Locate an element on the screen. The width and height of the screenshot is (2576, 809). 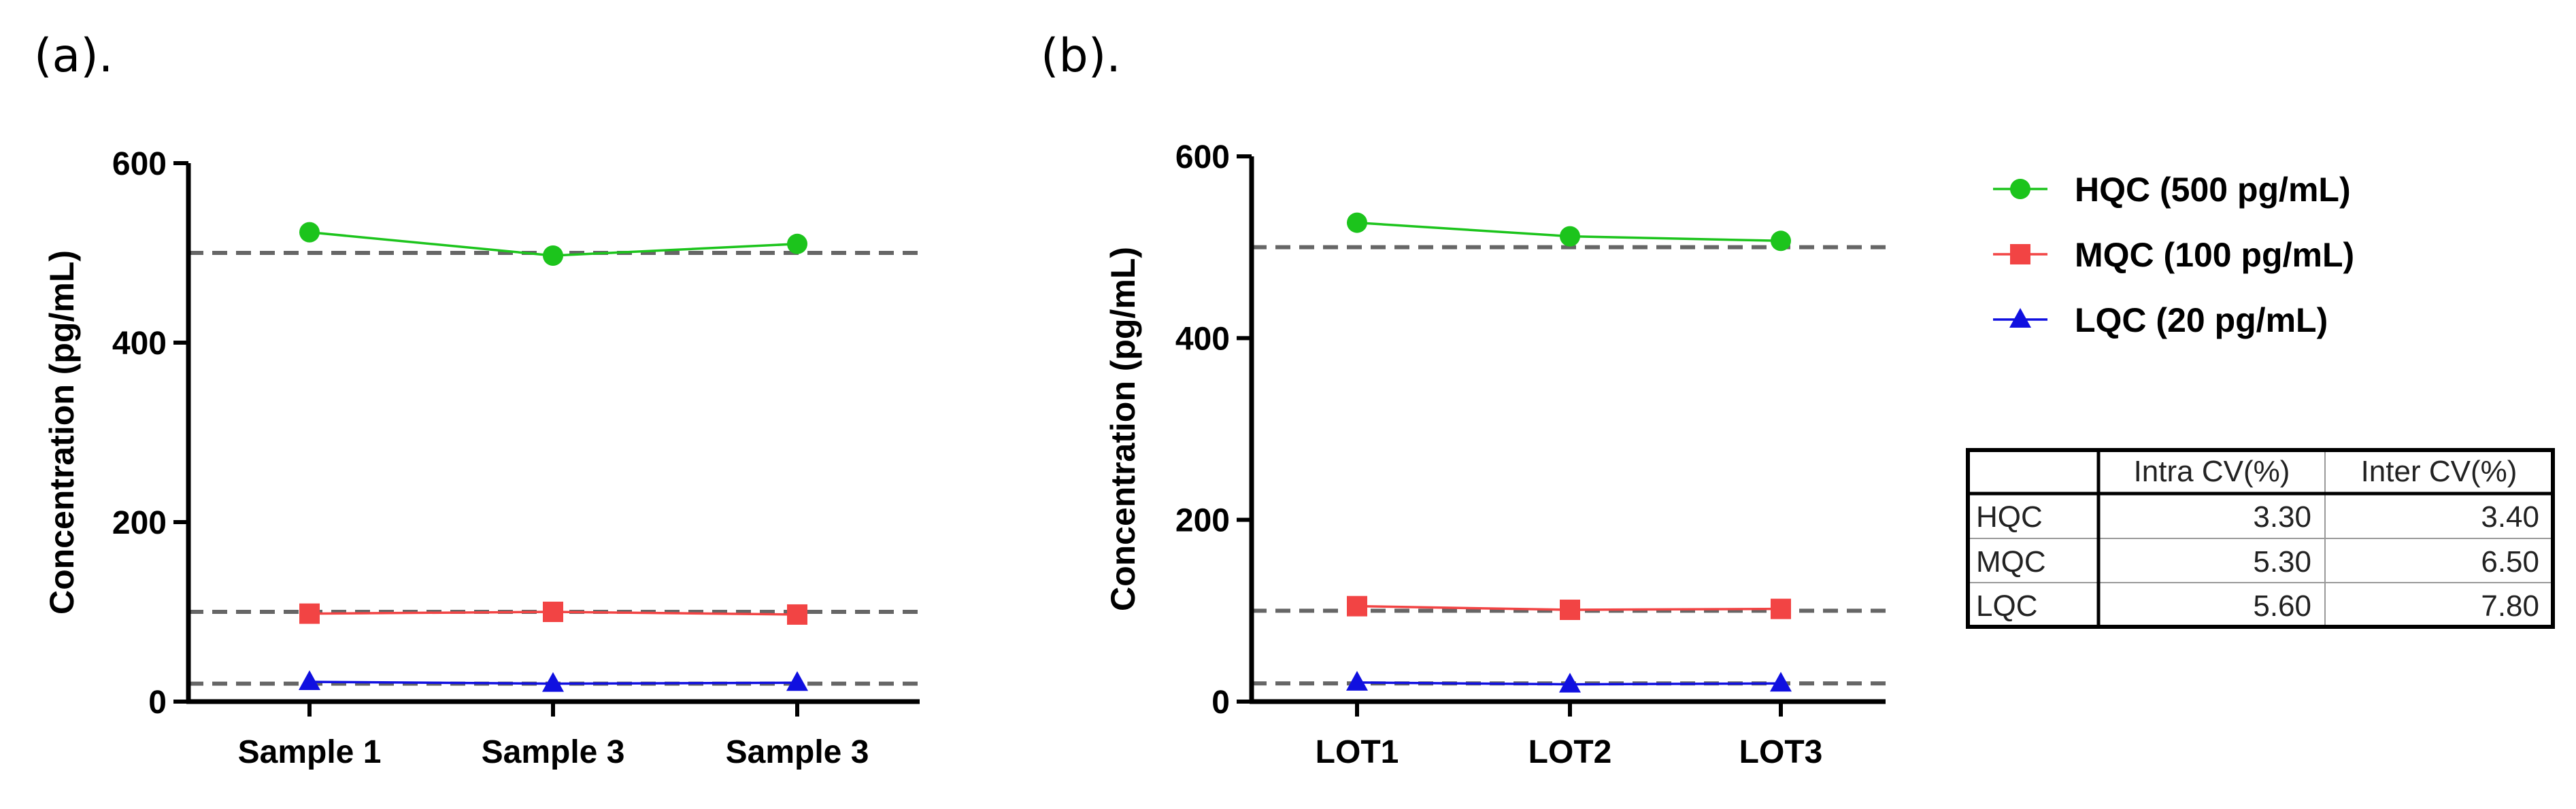
table-row-label: MQC is located at coordinates (2011, 562).